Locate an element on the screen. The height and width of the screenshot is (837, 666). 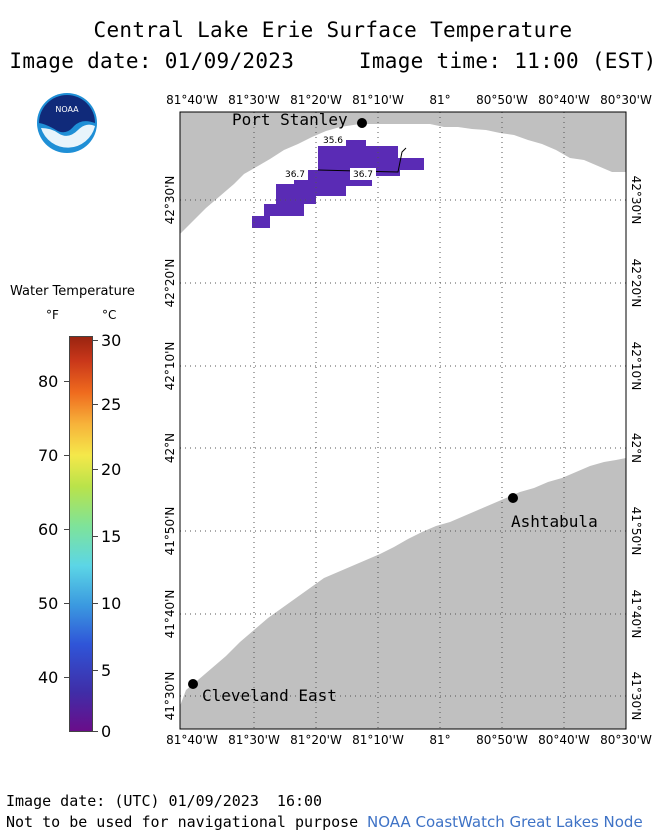
lat-label-left: 42°N is located at coordinates (170, 448).